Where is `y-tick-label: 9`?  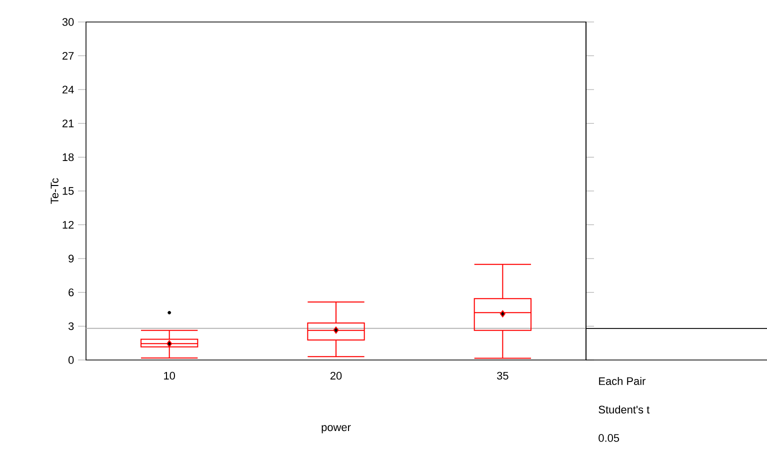 y-tick-label: 9 is located at coordinates (71, 258).